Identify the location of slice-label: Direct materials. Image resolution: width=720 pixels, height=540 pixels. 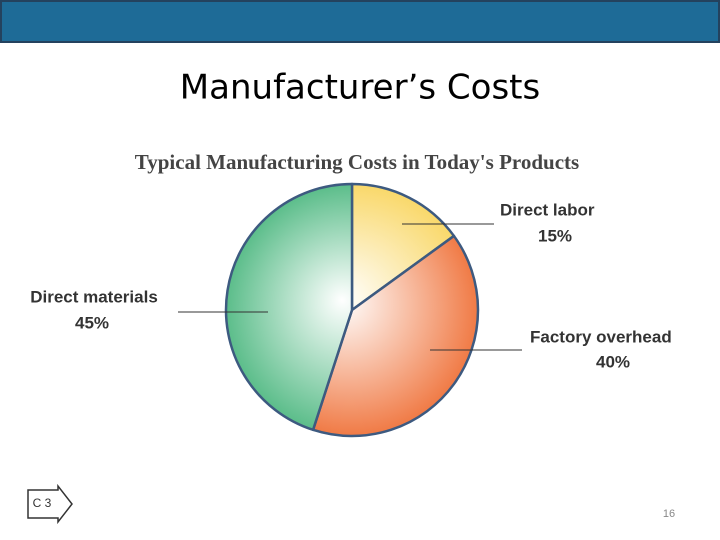
(94, 296).